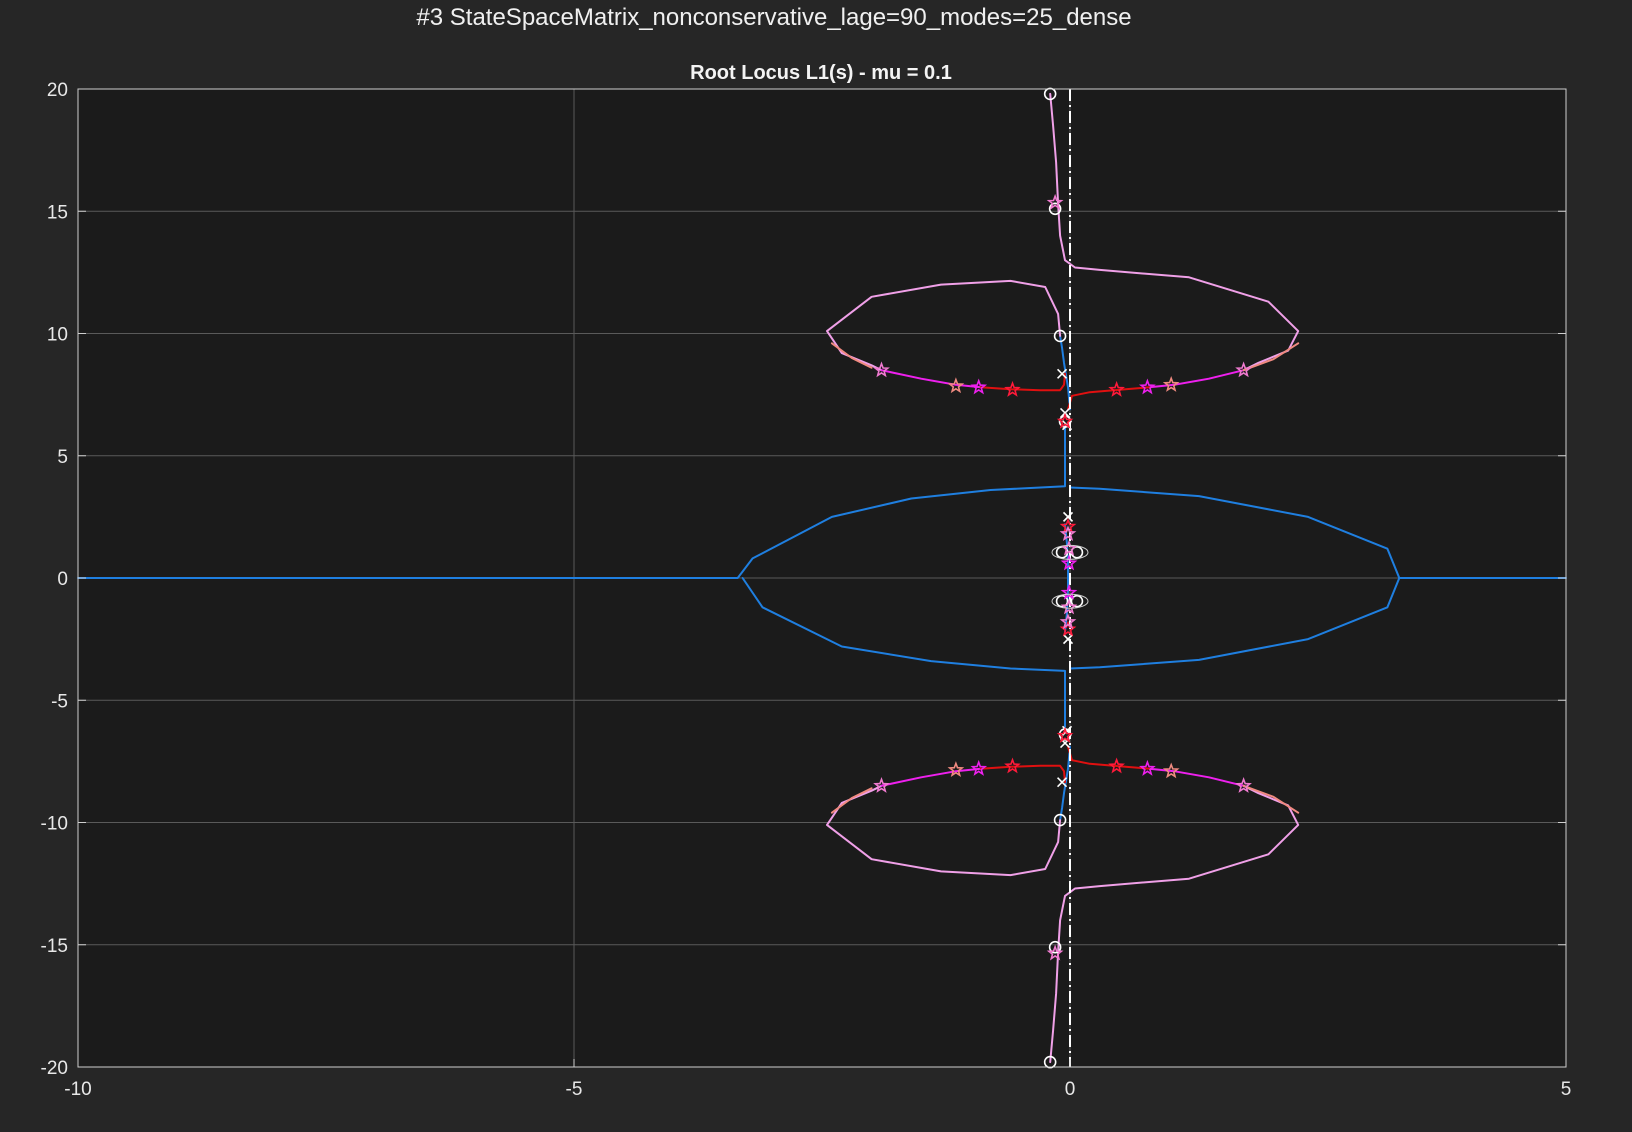 Image resolution: width=1632 pixels, height=1132 pixels. Describe the element at coordinates (54, 946) in the screenshot. I see `y-tick-label: -15` at that location.